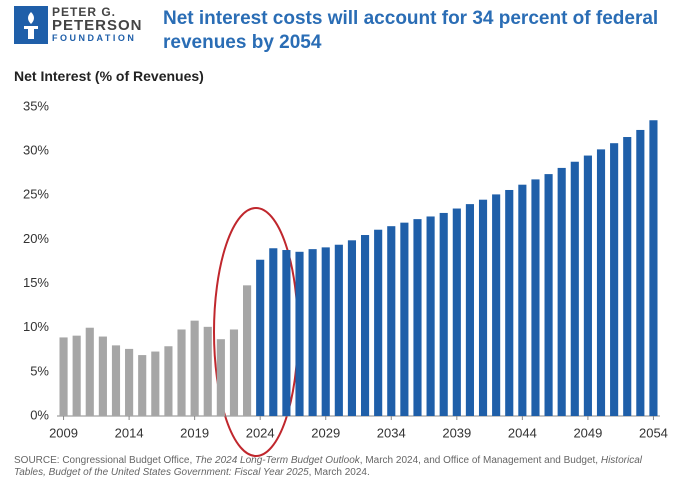 This screenshot has height=480, width=690. Describe the element at coordinates (653, 432) in the screenshot. I see `x-tick-label: 2054` at that location.